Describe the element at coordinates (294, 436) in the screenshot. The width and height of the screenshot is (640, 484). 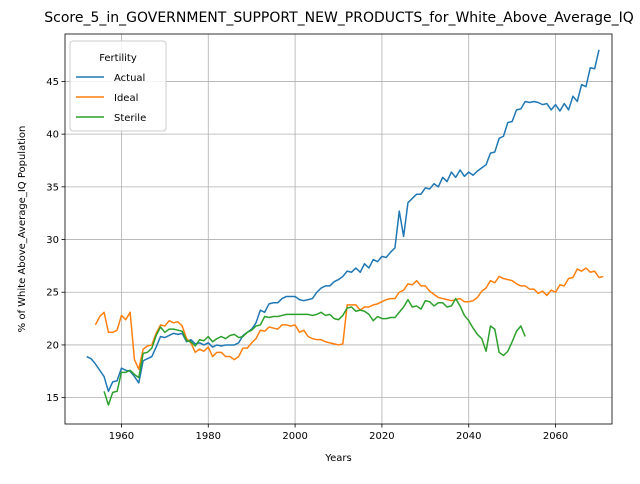
I see `x-tick-label: 2000` at that location.